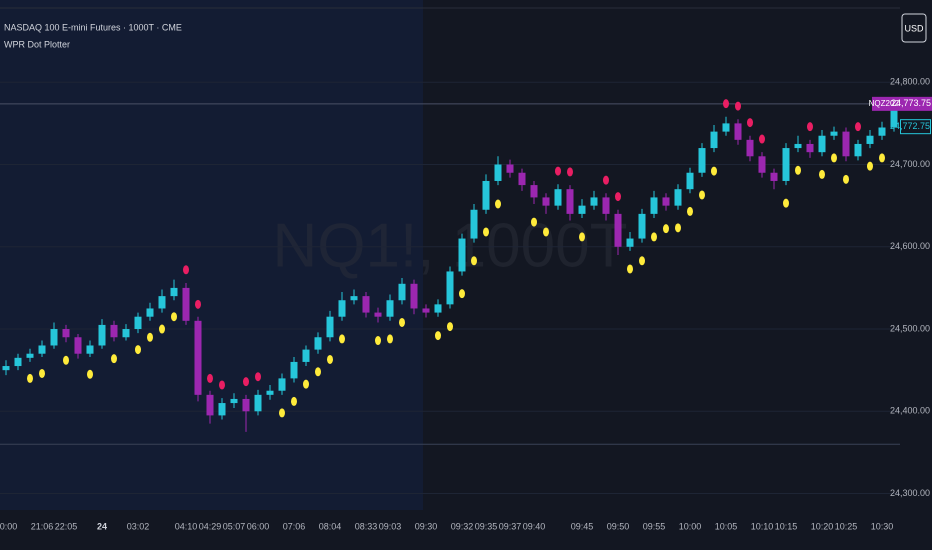 The height and width of the screenshot is (550, 932). What do you see at coordinates (186, 526) in the screenshot?
I see `x-tick-label: 04:10` at bounding box center [186, 526].